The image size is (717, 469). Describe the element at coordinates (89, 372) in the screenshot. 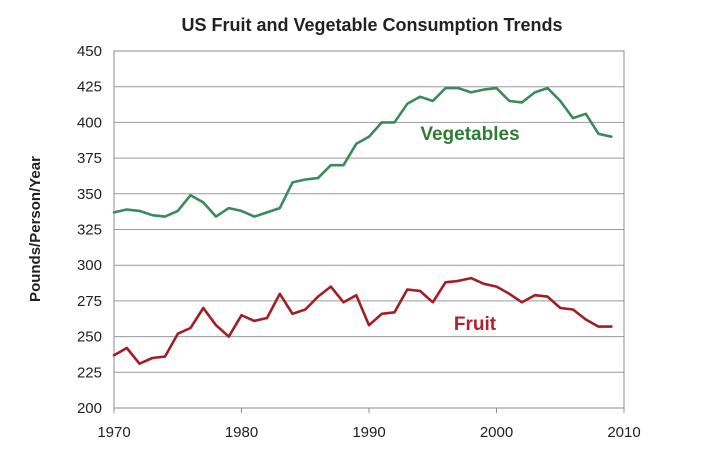

I see `y-tick-label-225: 225` at that location.